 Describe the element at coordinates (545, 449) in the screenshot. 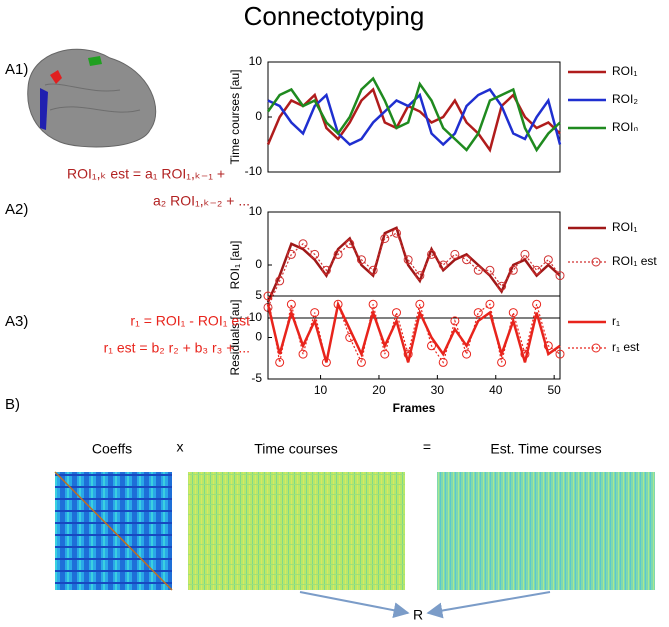

I see `heatmap-title: Est. Time courses` at that location.